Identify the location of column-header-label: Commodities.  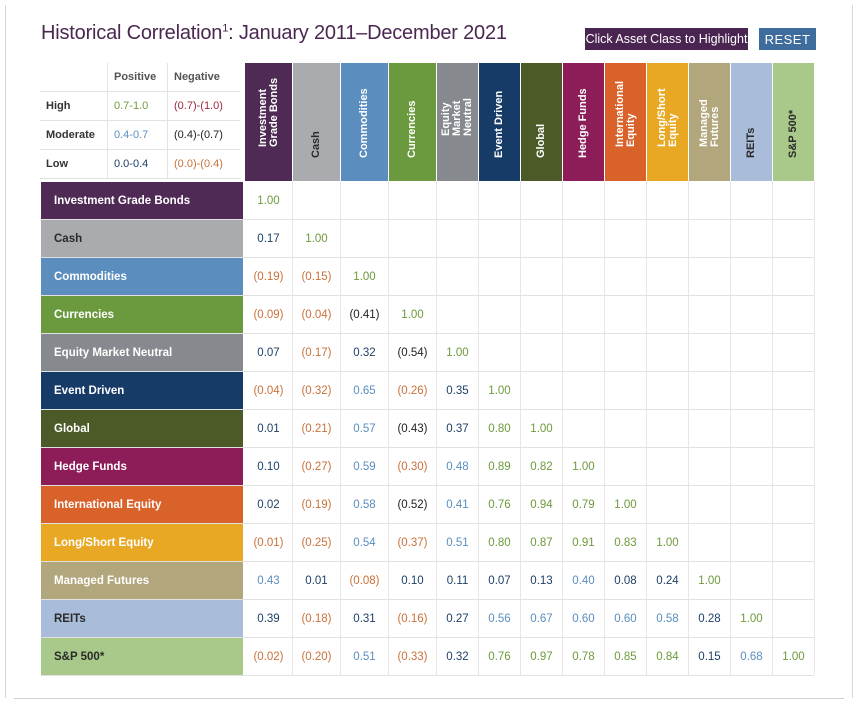
(364, 123).